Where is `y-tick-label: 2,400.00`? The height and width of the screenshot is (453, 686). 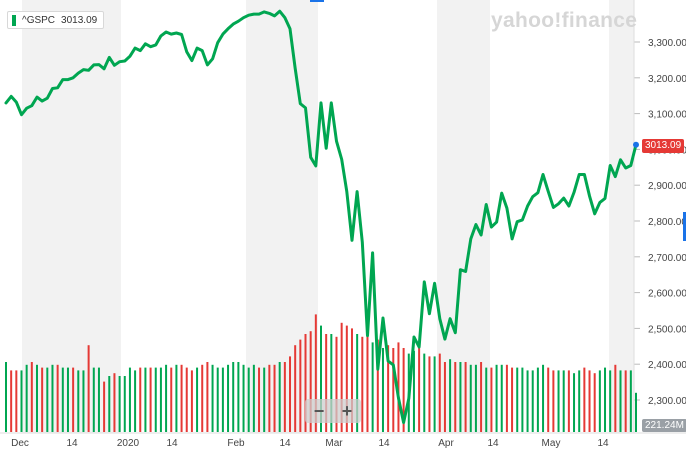
y-tick-label: 2,400.00 is located at coordinates (667, 365).